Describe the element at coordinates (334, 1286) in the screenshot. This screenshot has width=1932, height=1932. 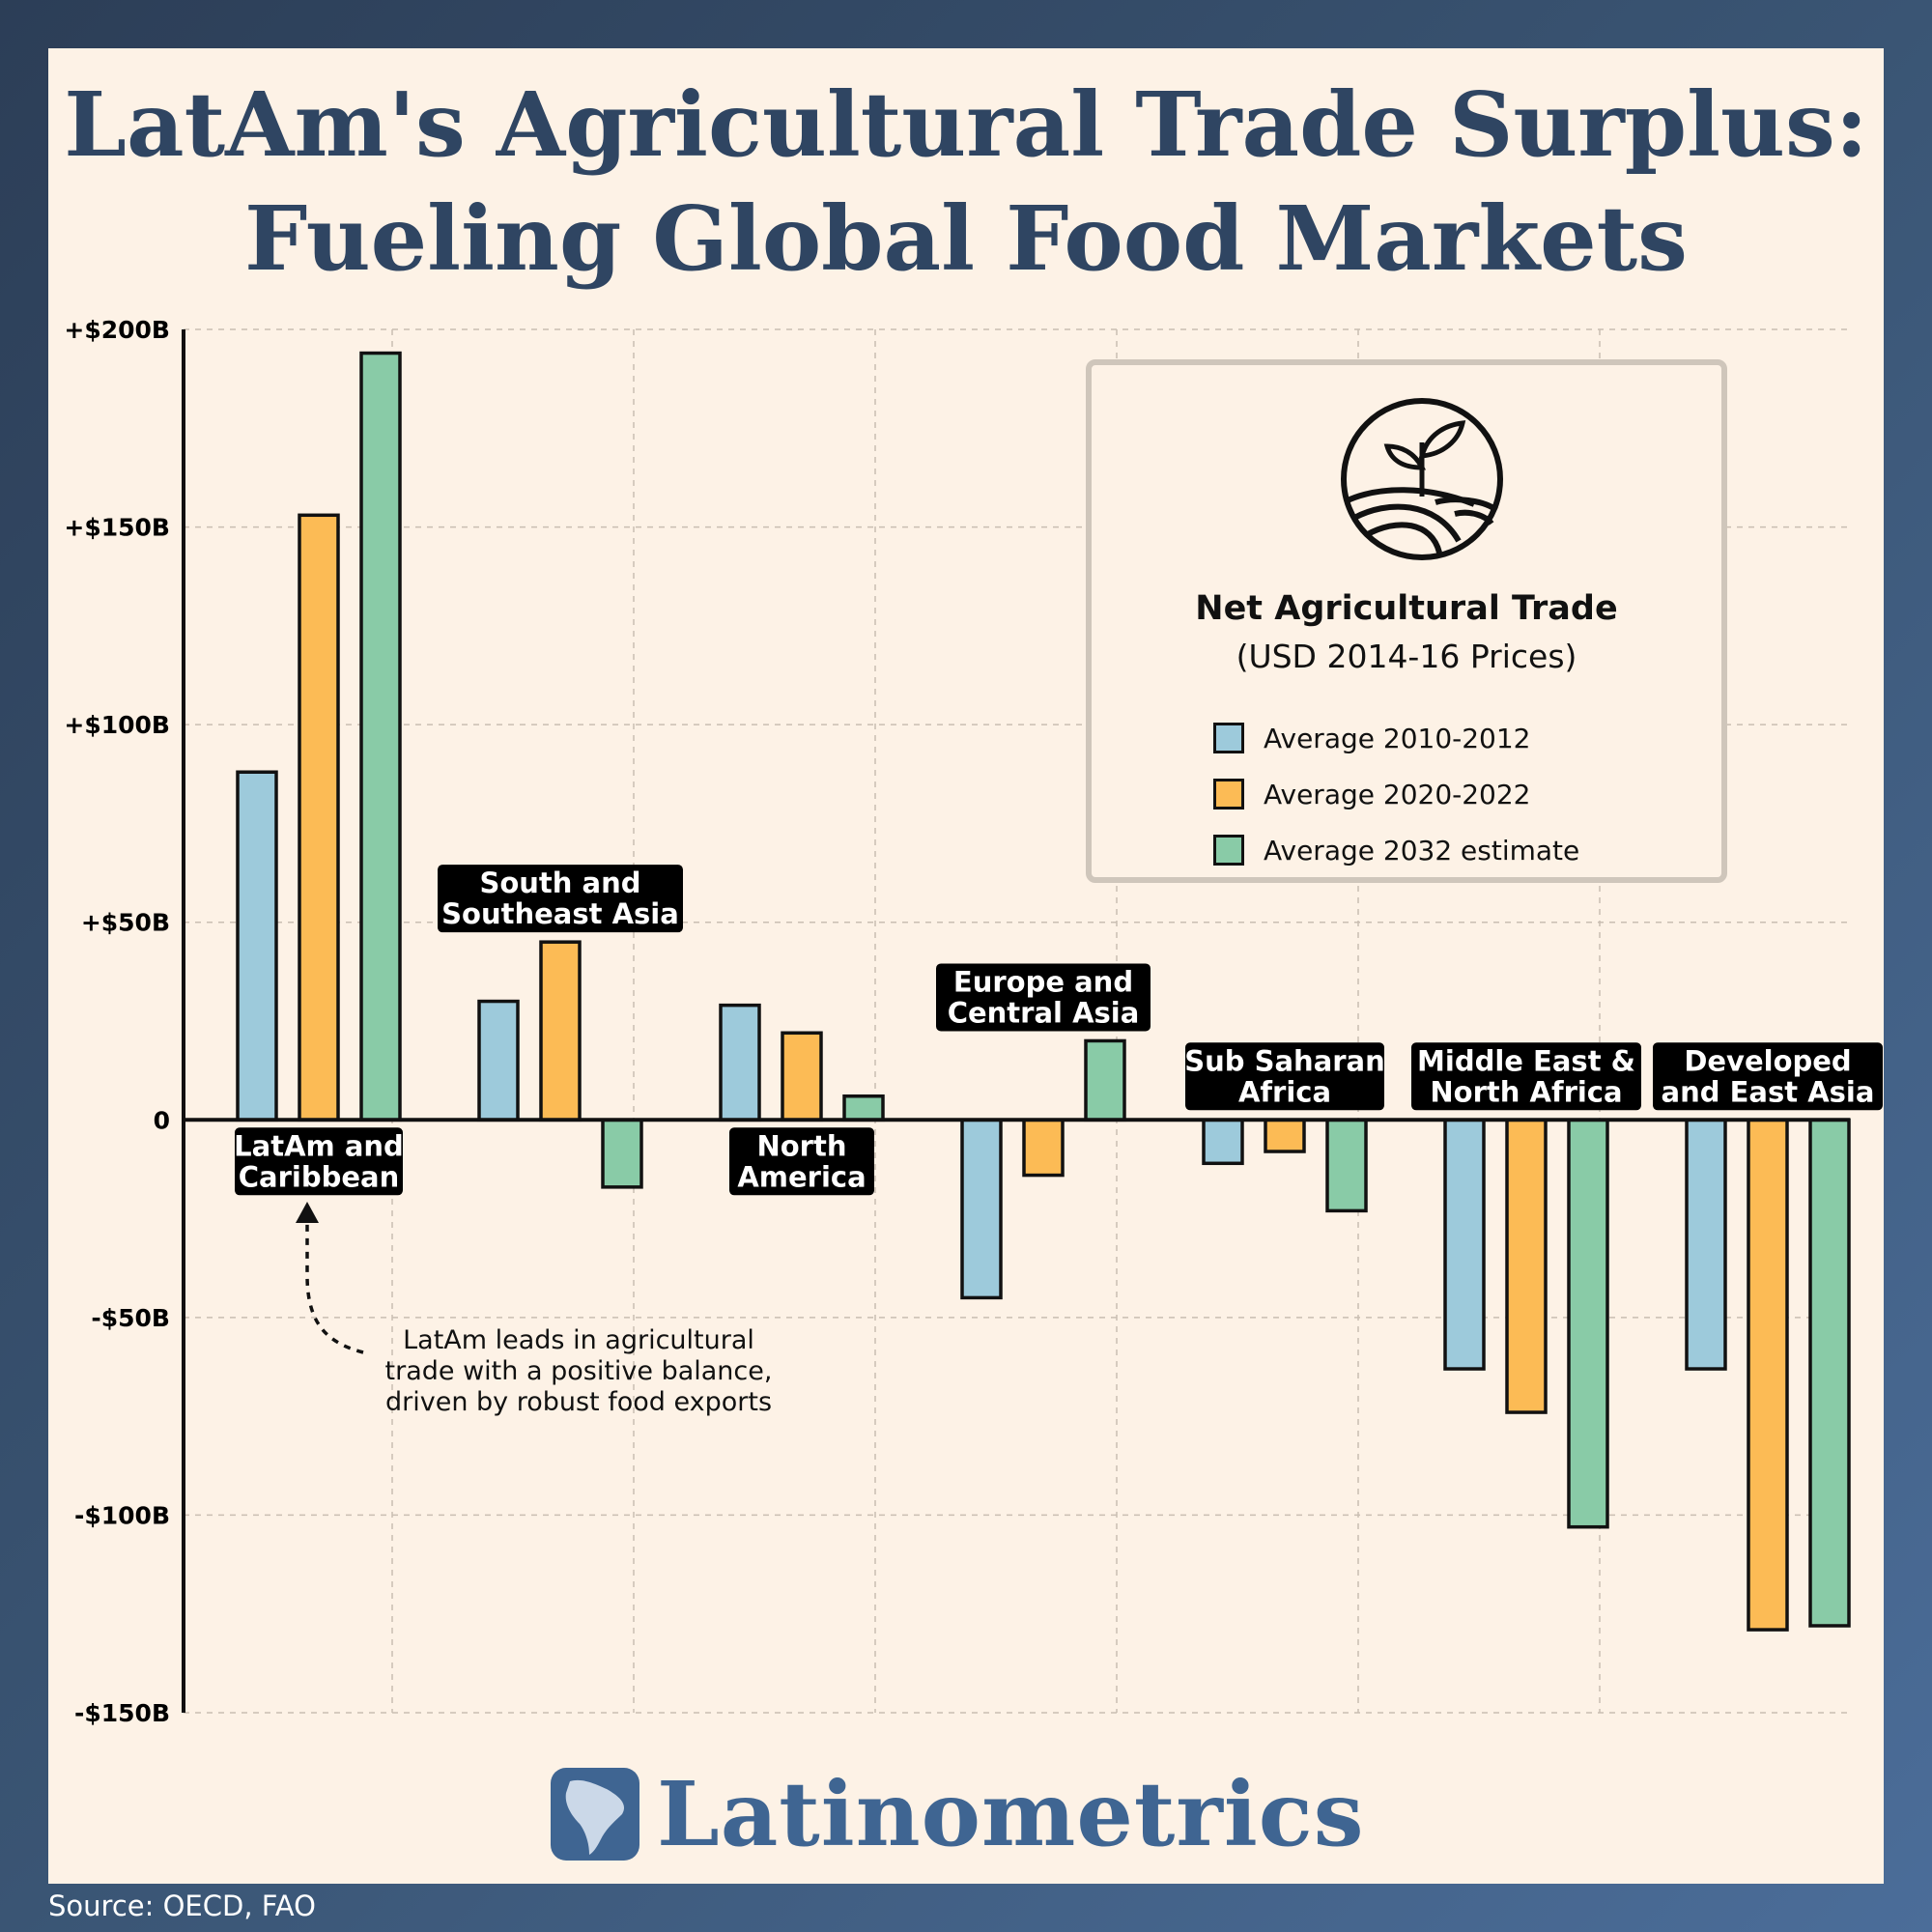
I see `annotation-arrow` at that location.